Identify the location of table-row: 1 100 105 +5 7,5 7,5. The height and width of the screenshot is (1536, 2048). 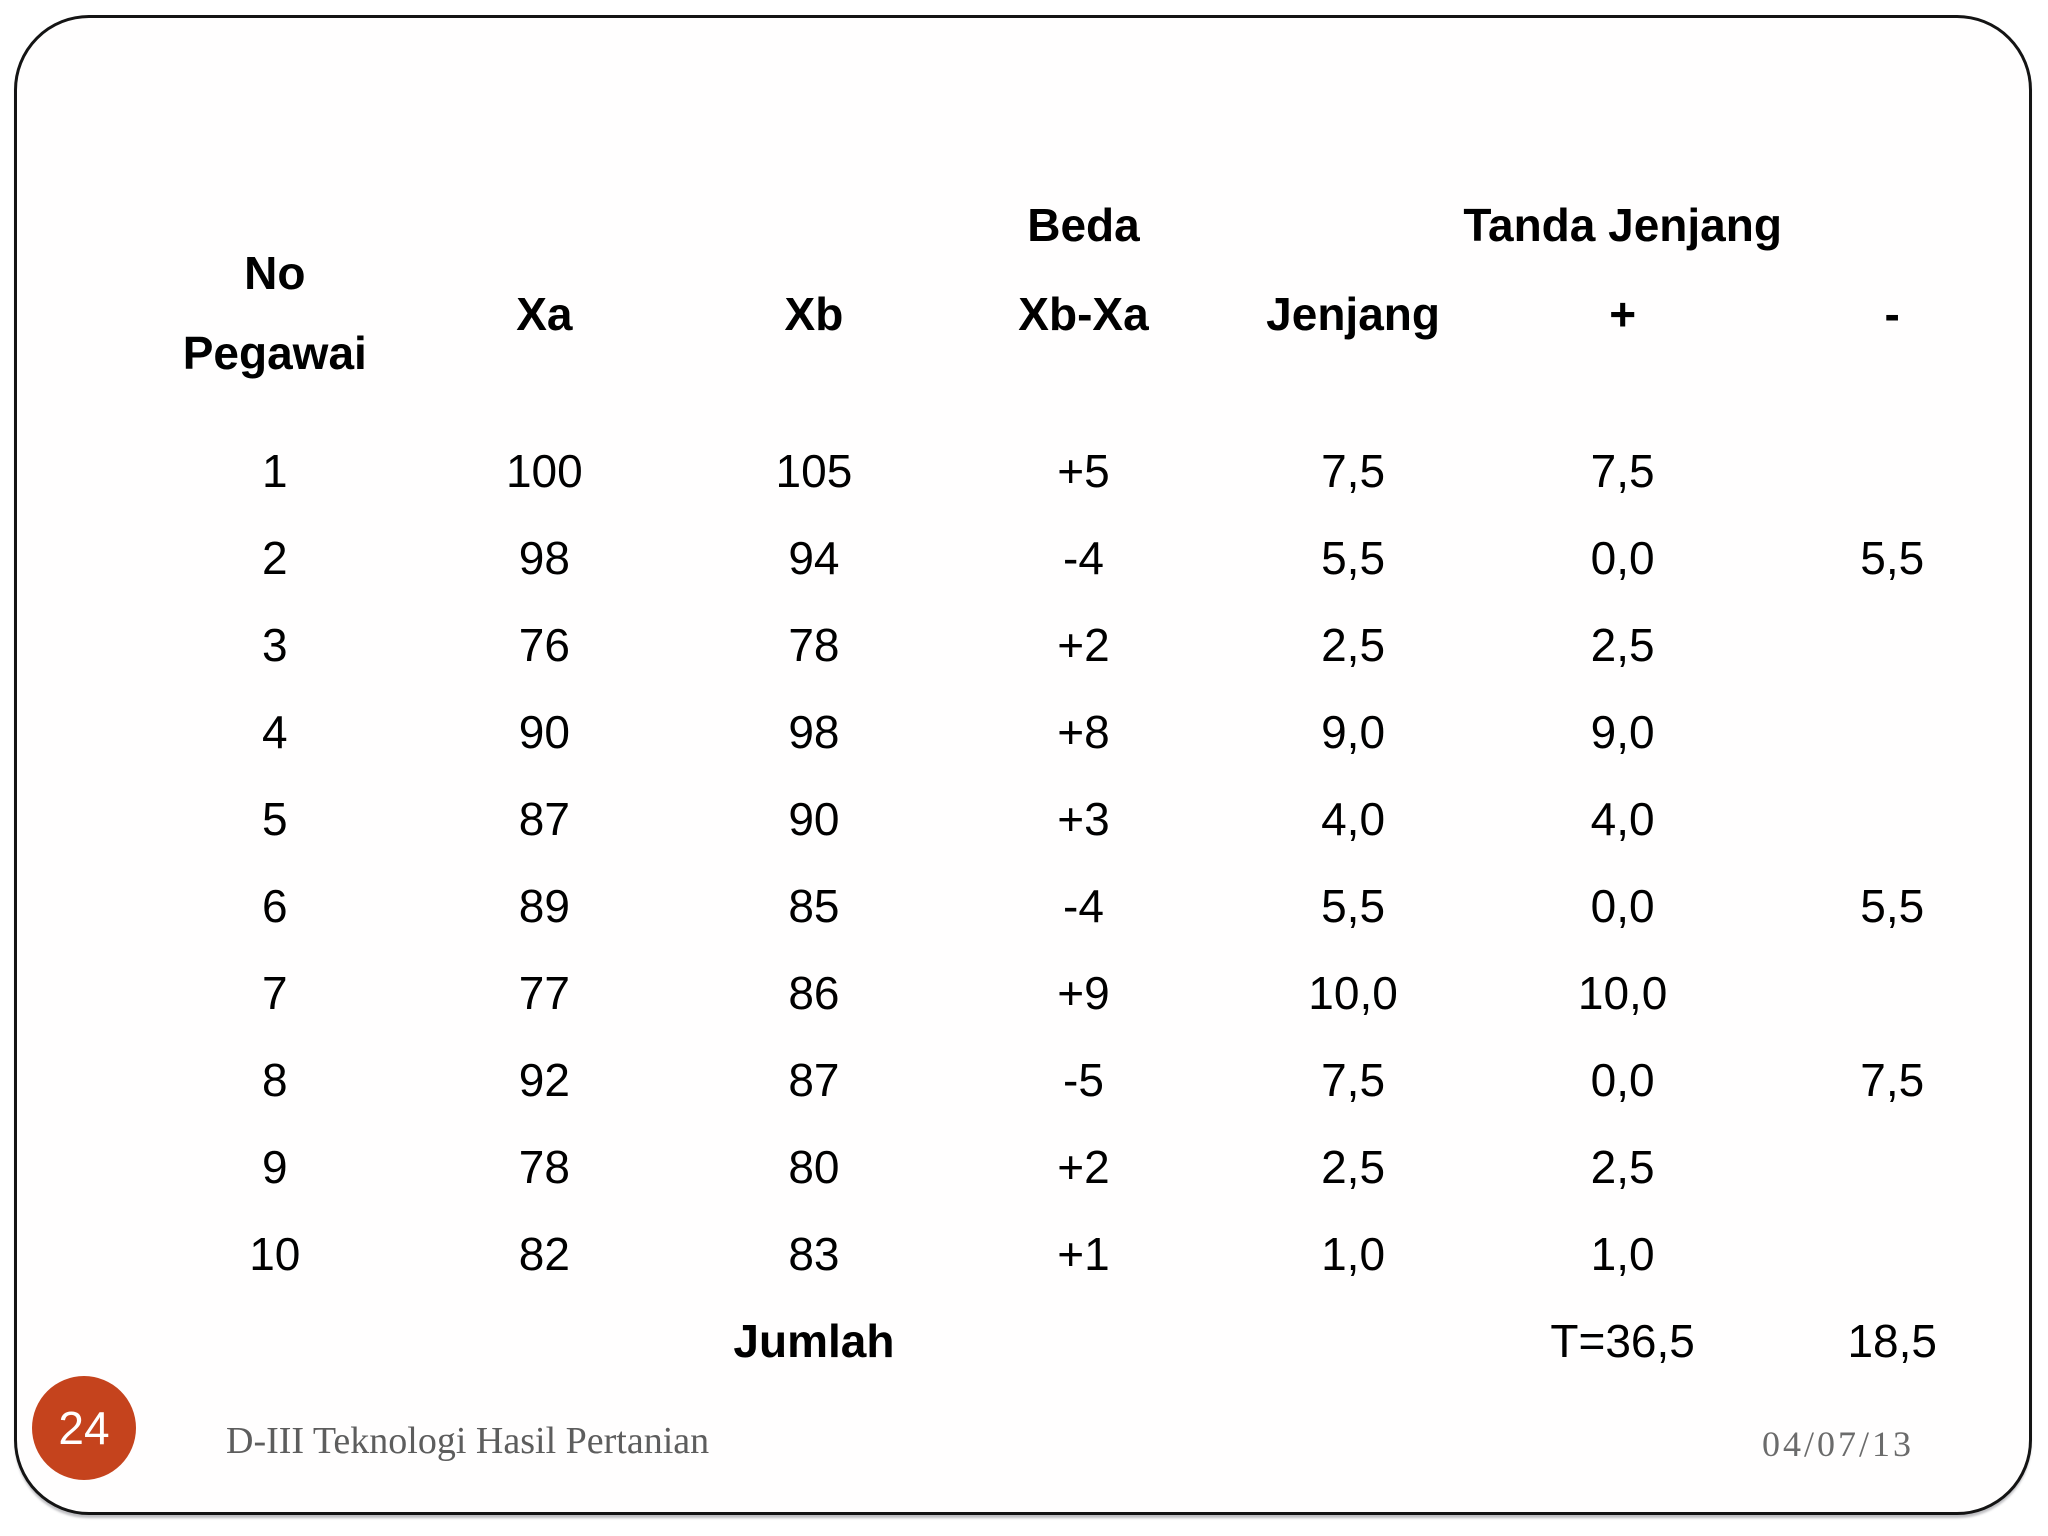
(1083, 471).